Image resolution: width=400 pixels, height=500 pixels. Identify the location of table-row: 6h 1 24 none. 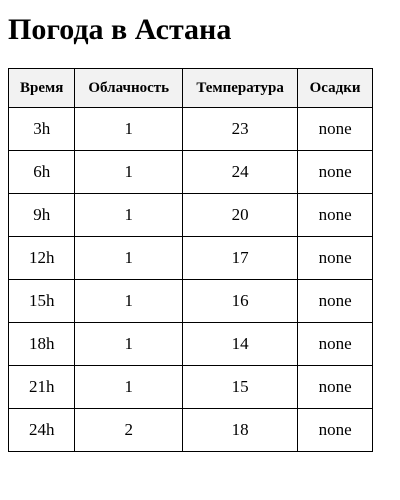
(190, 172).